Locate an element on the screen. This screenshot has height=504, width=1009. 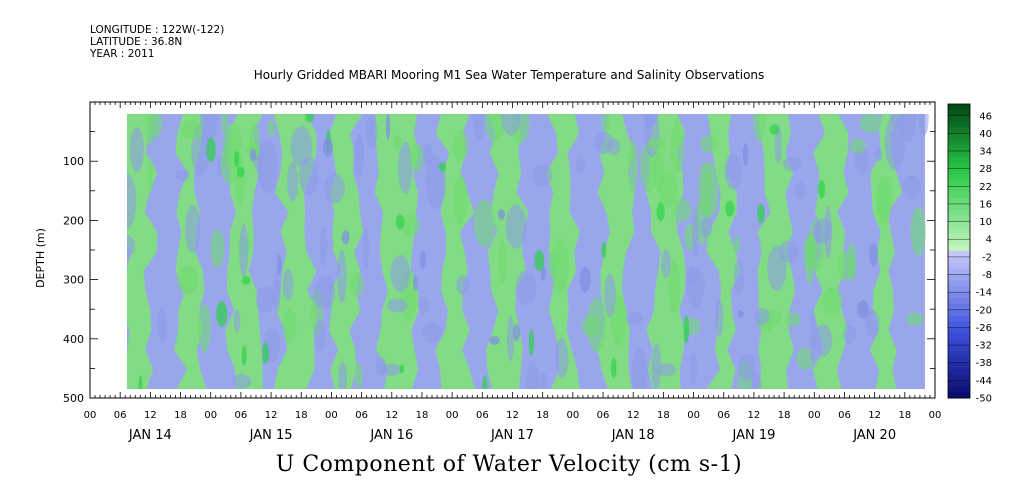
positive-band is located at coordinates (507, 251).